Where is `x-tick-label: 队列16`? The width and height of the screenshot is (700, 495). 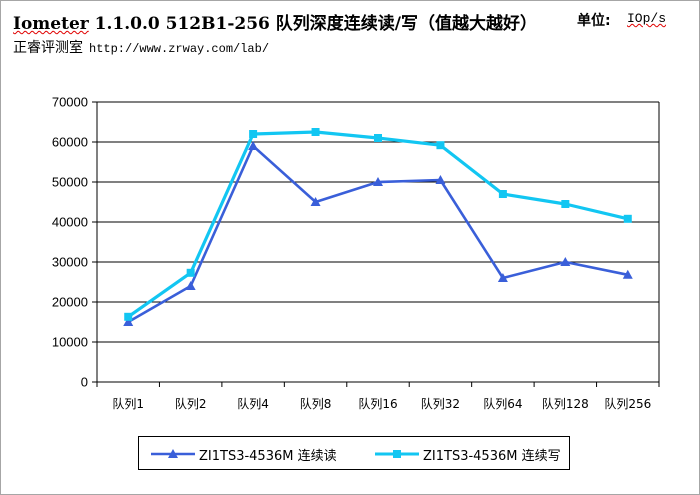
x-tick-label: 队列16 is located at coordinates (377, 403).